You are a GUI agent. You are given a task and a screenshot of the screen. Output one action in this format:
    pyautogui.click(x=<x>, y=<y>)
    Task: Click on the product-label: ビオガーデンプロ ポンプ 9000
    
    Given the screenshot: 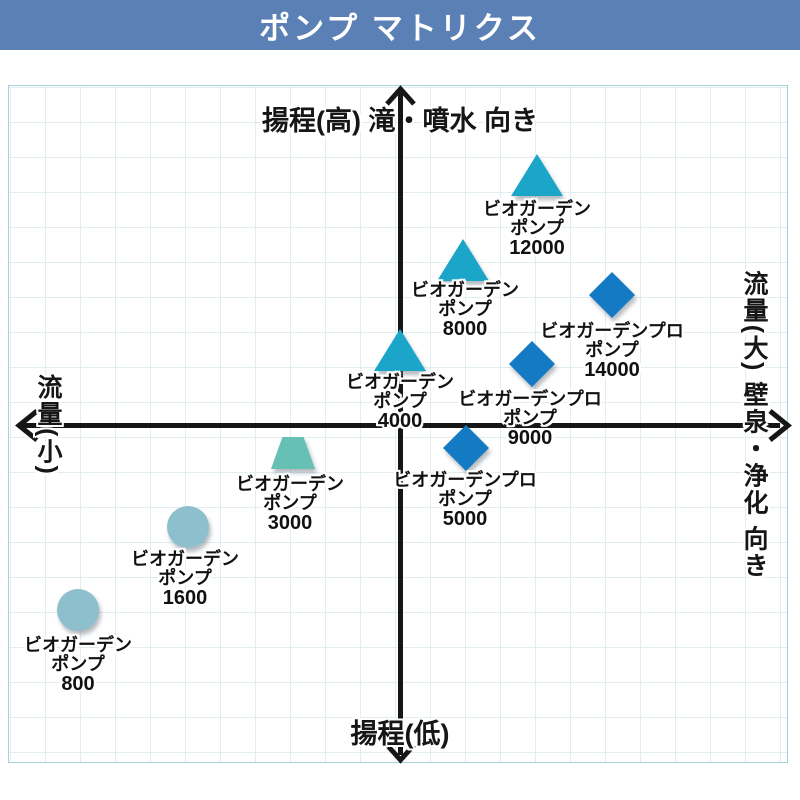 What is the action you would take?
    pyautogui.click(x=529, y=419)
    